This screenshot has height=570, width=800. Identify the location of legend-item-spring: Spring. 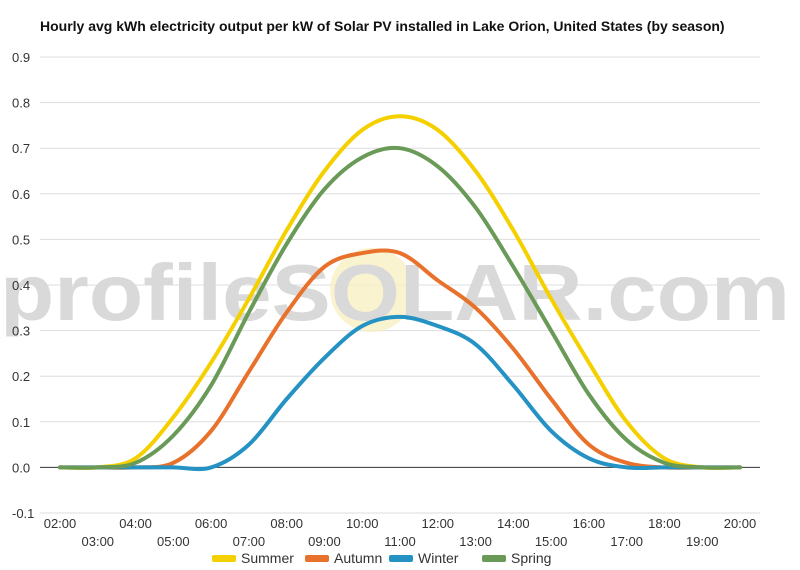
(516, 558).